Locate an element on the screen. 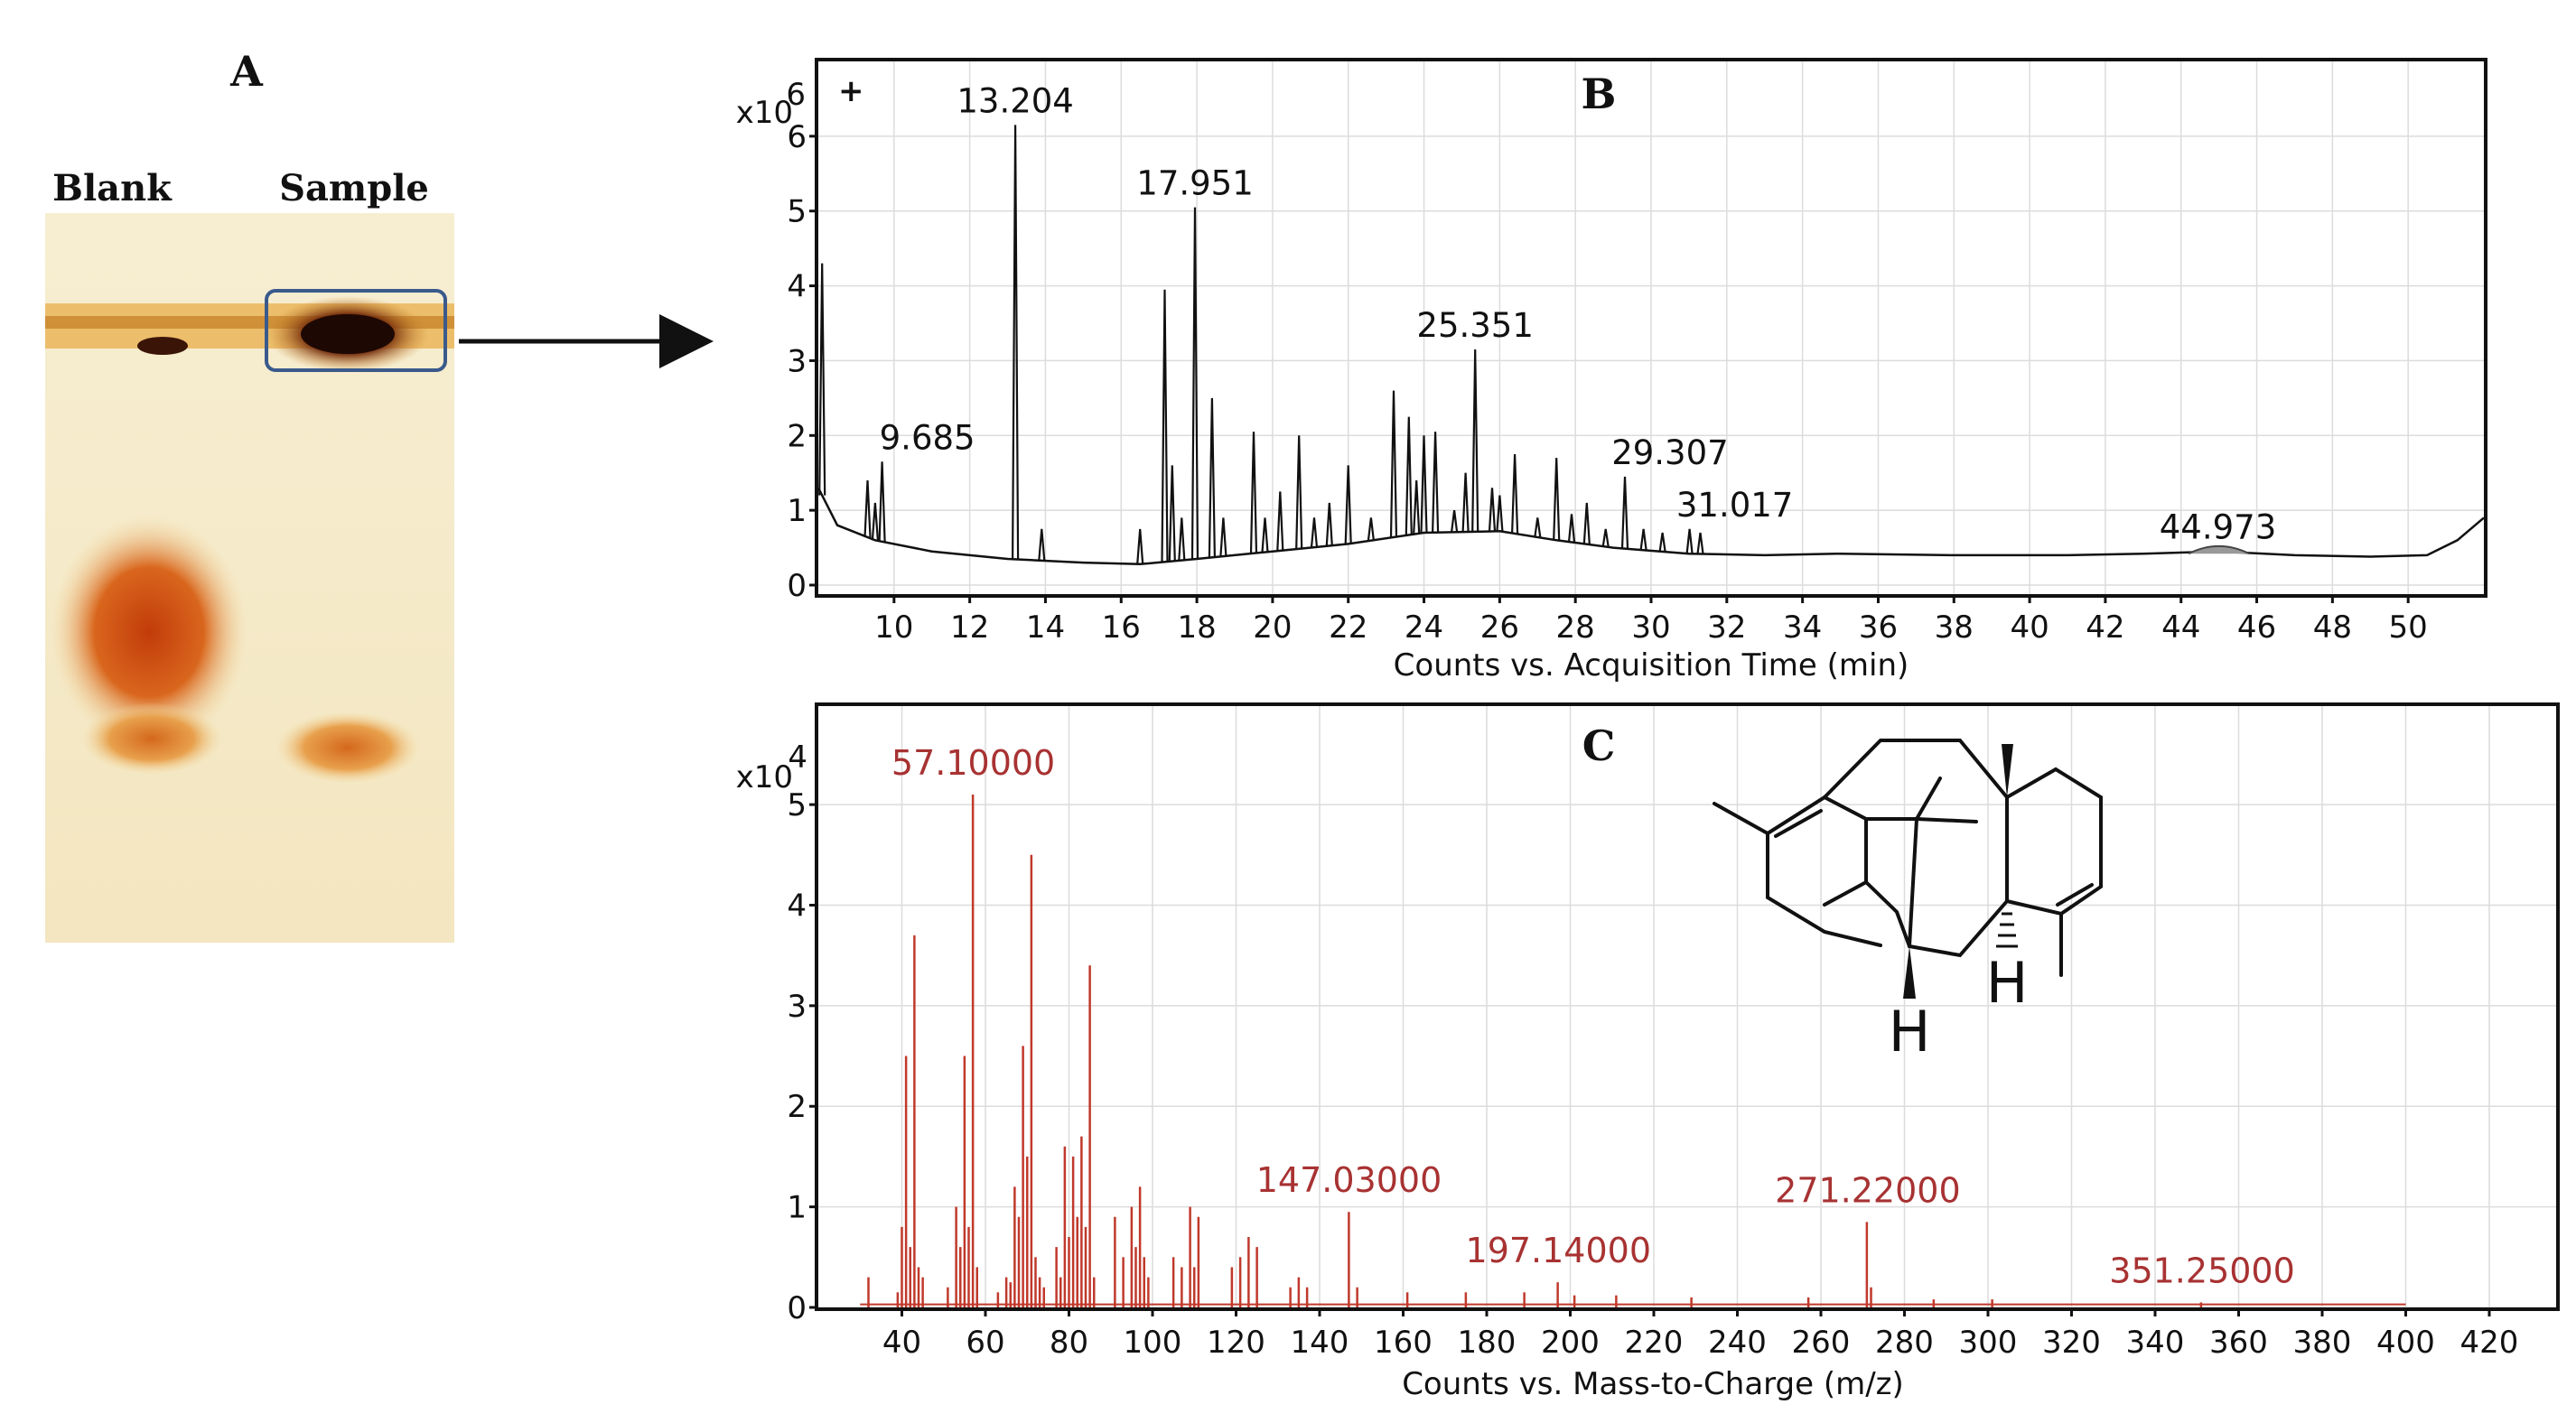 The image size is (2576, 1423). panel-c-x-tick-label: 400 is located at coordinates (2405, 1343).